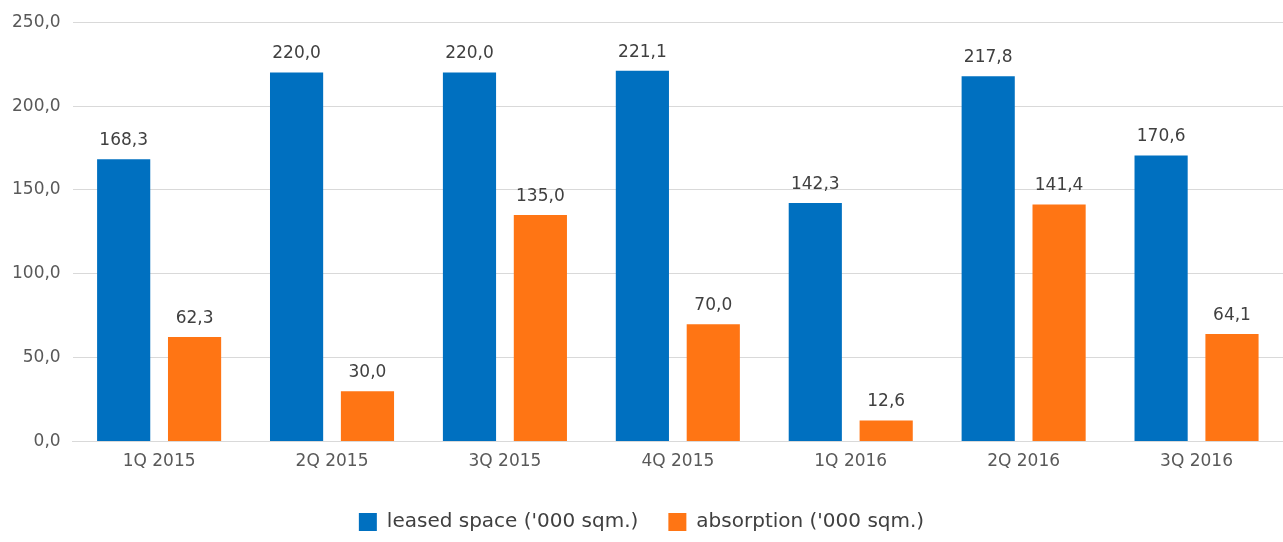 The height and width of the screenshot is (542, 1283). Describe the element at coordinates (1161, 135) in the screenshot. I see `data-label: 170,6` at that location.